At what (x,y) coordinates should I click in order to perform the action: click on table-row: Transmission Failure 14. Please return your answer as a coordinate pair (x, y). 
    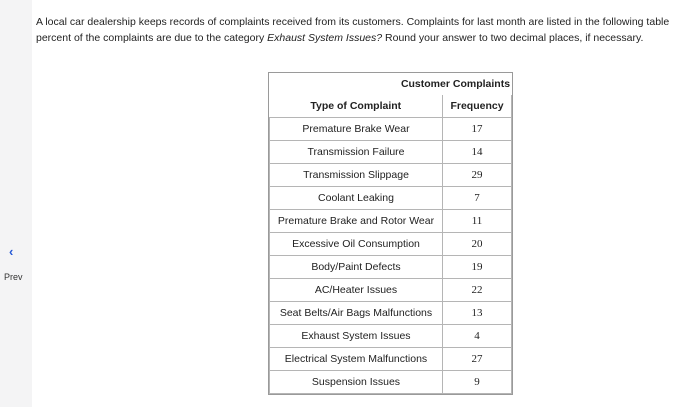
    Looking at the image, I should click on (390, 152).